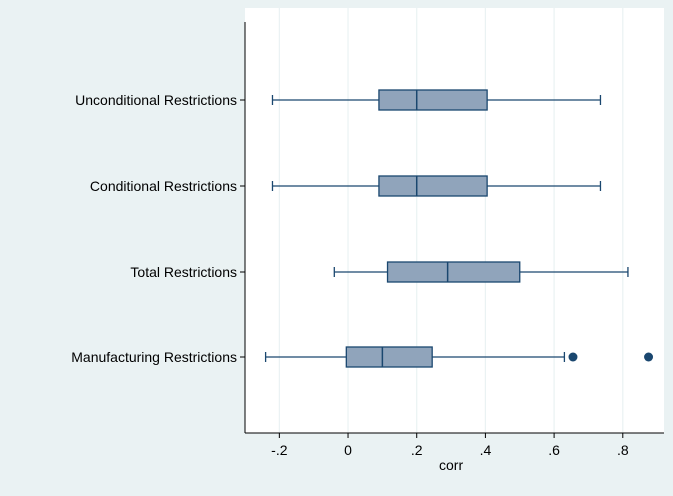 The height and width of the screenshot is (496, 673). I want to click on category-label: Unconditional Restrictions, so click(156, 100).